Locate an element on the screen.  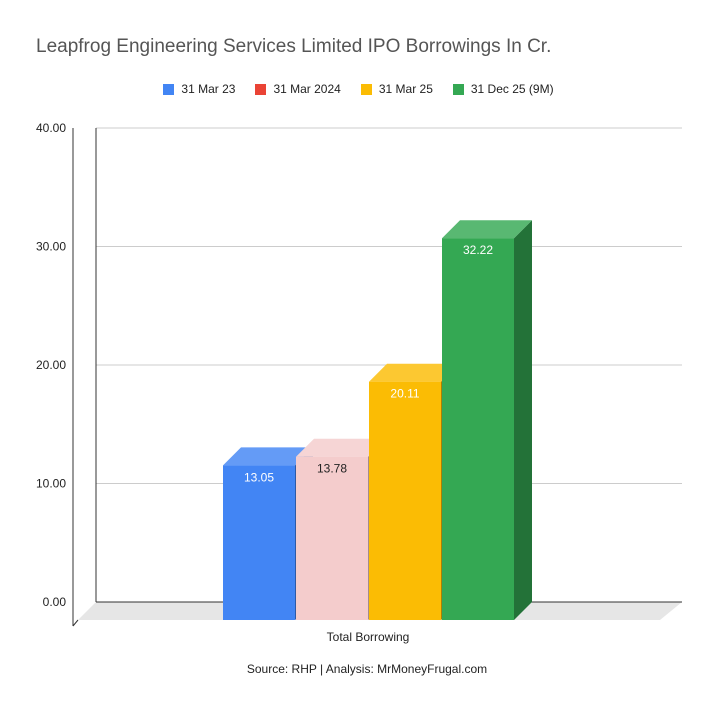
legend-label: 31 Mar 23 is located at coordinates (208, 89).